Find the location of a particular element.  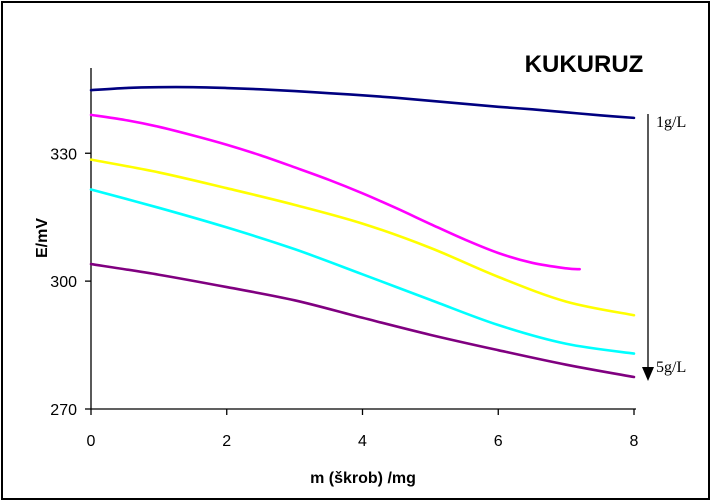

annotation-top: 1g/L is located at coordinates (671, 122).